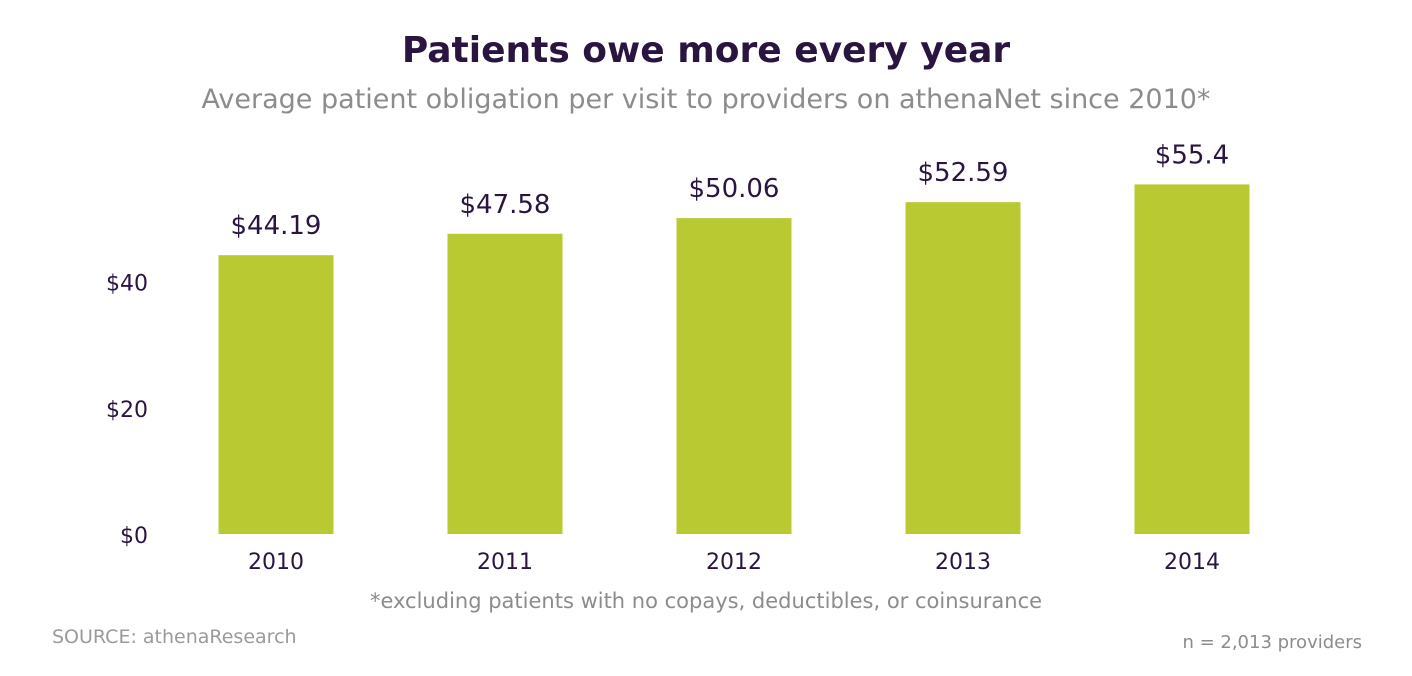 This screenshot has width=1412, height=676. What do you see at coordinates (127, 410) in the screenshot?
I see `y-tick-label: $20` at bounding box center [127, 410].